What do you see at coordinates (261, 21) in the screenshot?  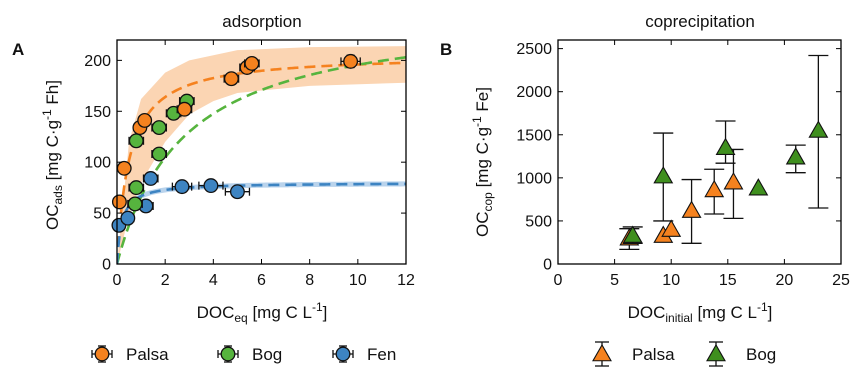 I see `panel-a-title: adsorption` at bounding box center [261, 21].